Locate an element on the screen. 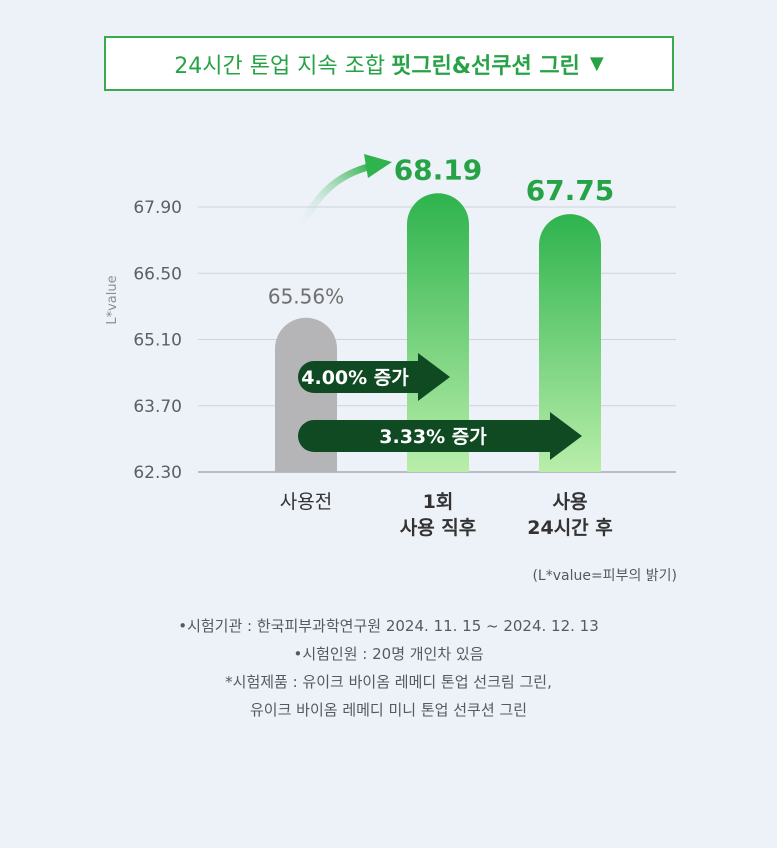  x-tick-label: 사용전 is located at coordinates (306, 502).